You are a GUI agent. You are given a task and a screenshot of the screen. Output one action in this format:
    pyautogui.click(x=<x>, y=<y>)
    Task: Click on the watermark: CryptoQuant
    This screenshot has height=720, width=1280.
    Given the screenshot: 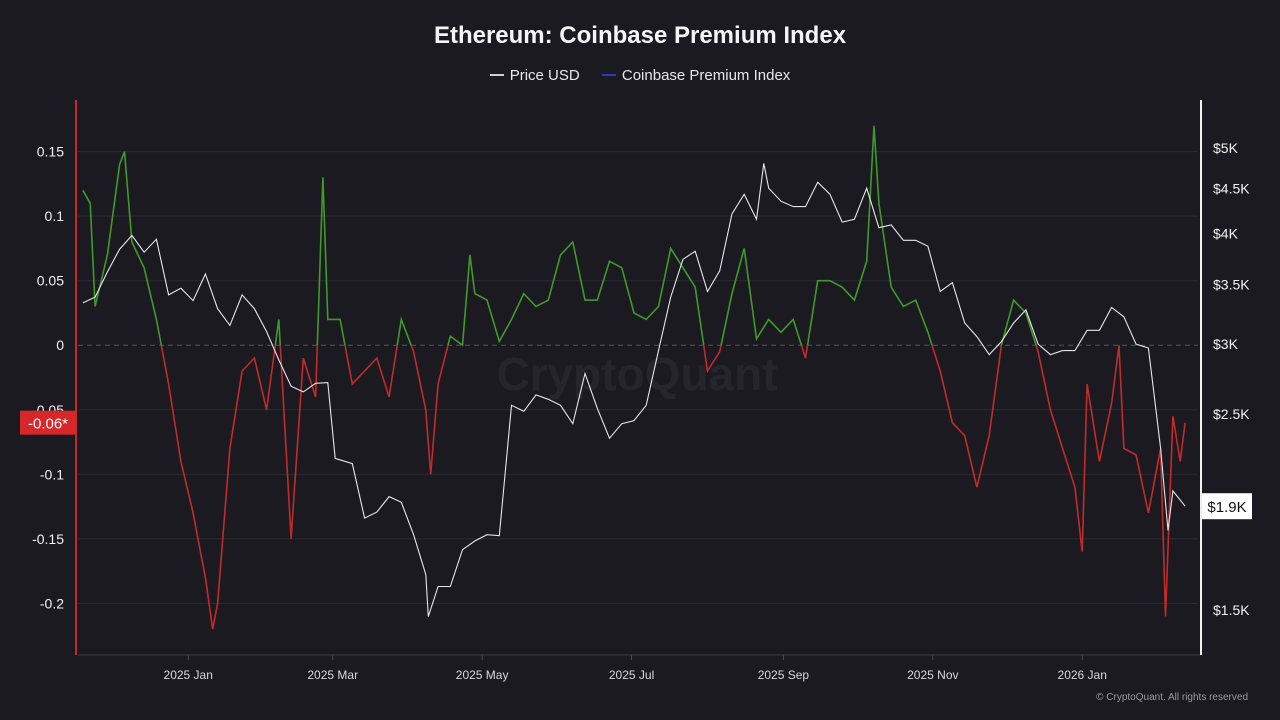 What is the action you would take?
    pyautogui.click(x=636, y=374)
    